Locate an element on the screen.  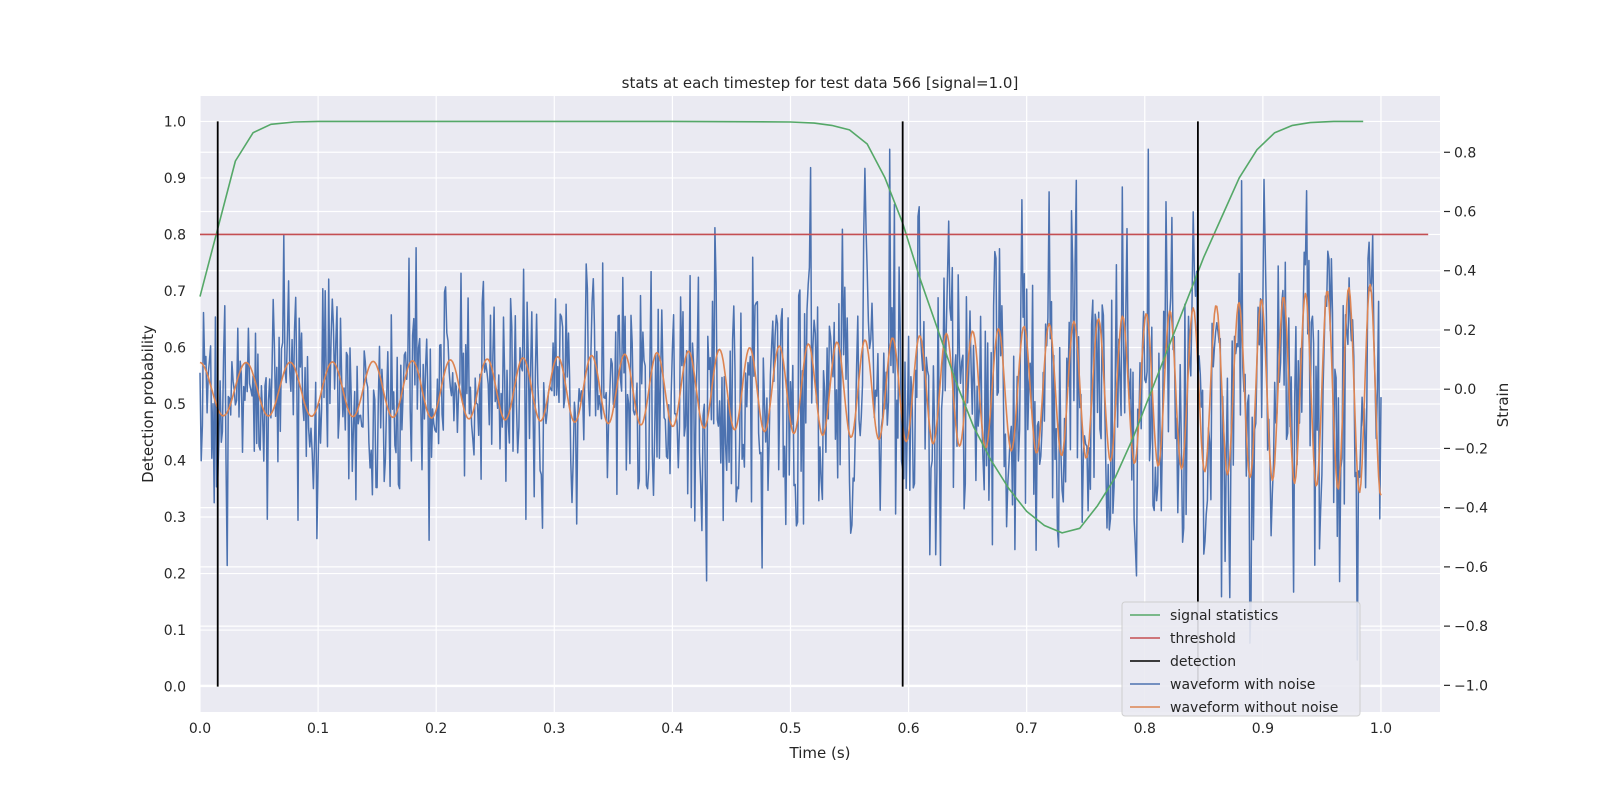
y-tick-label-left: 0.7 is located at coordinates (175, 292).